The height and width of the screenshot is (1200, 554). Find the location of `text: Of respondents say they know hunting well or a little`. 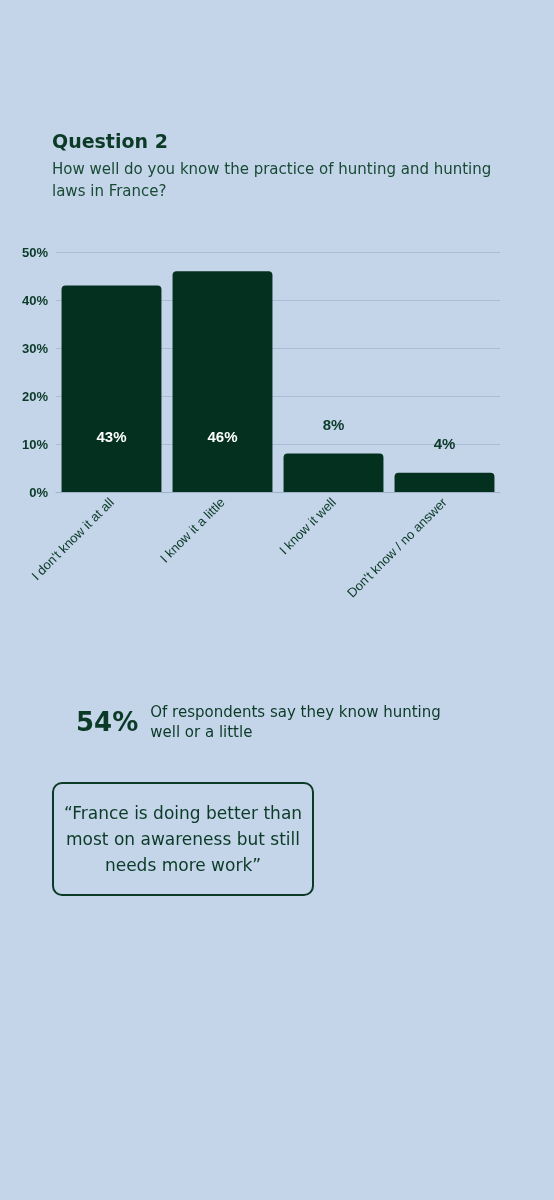

text: Of respondents say they know hunting well or a little is located at coordinates (296, 722).